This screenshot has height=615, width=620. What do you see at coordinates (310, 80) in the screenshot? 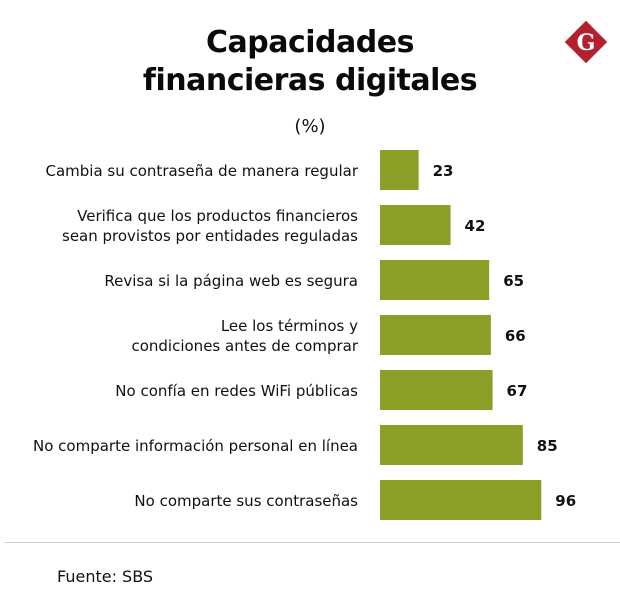
I see `chart-title-line-2: financieras digitales` at bounding box center [310, 80].